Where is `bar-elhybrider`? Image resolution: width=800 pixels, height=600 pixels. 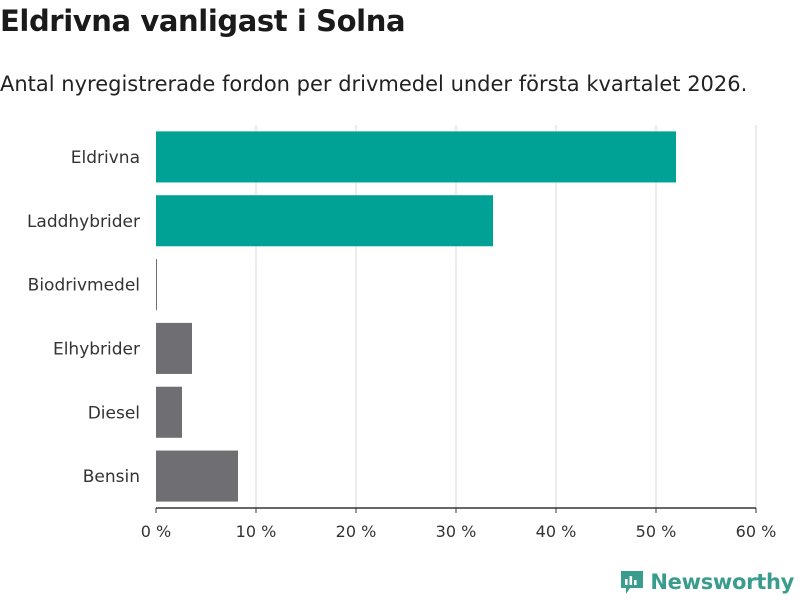
bar-elhybrider is located at coordinates (174, 348).